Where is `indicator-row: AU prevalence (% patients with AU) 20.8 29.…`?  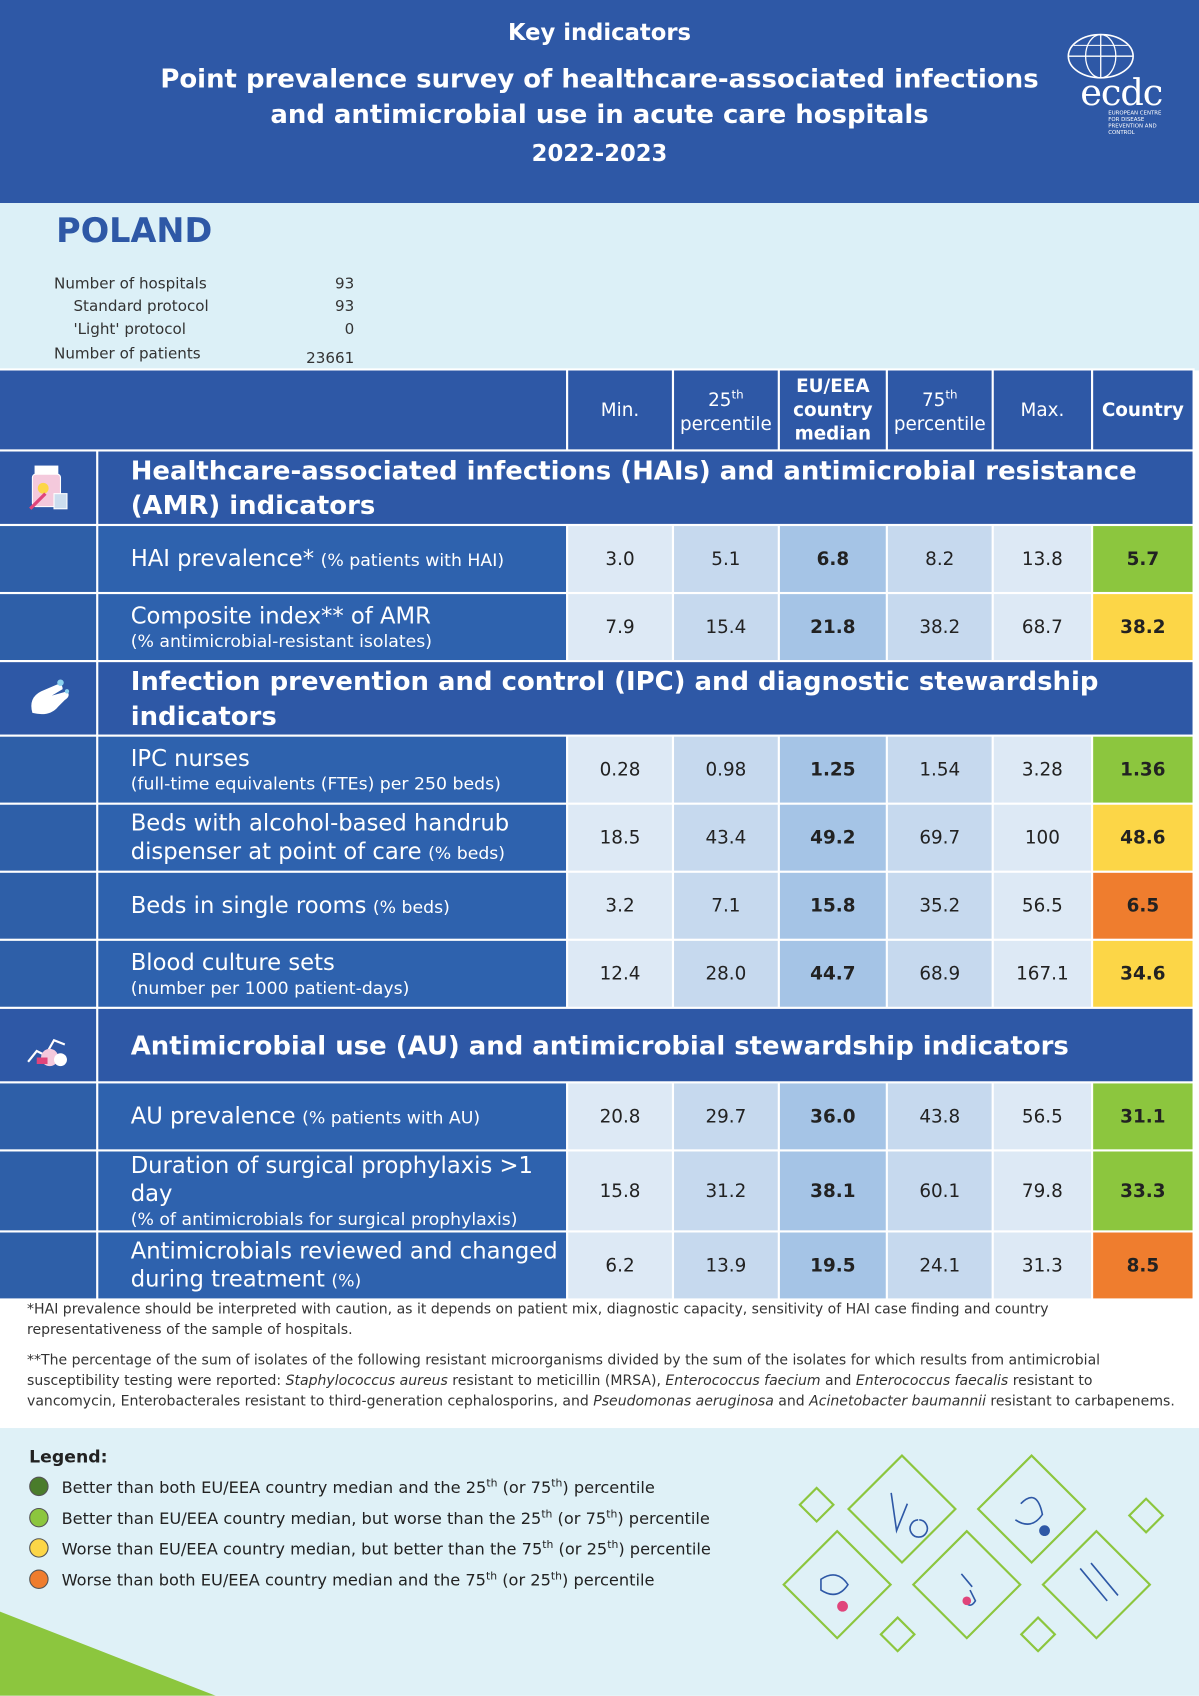
indicator-row: AU prevalence (% patients with AU) 20.8 29.… is located at coordinates (596, 1116).